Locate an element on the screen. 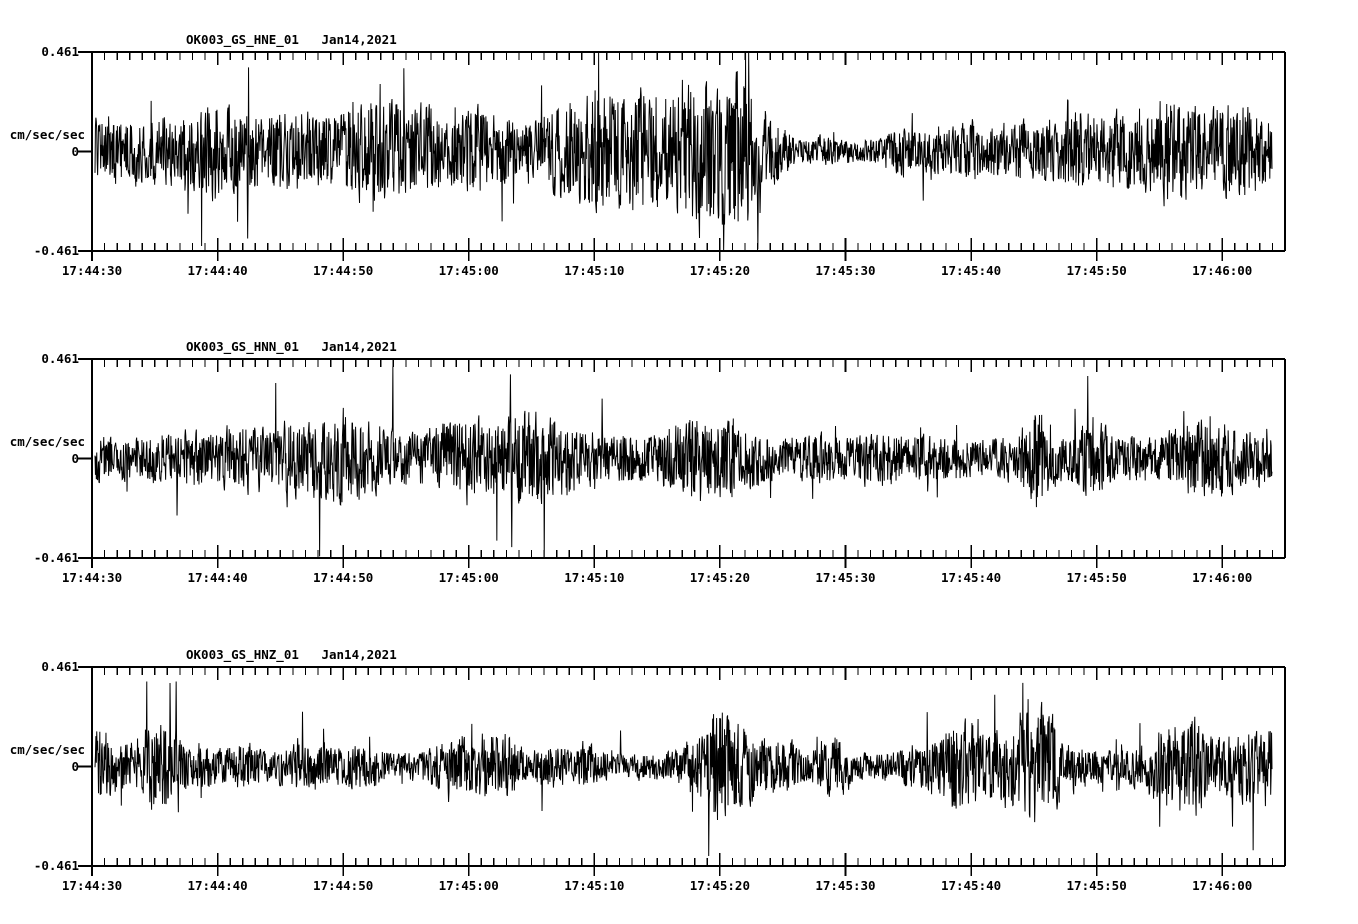 The width and height of the screenshot is (1358, 924). x-axis-tick-label-hnz-0: 17:44:30 is located at coordinates (92, 885).